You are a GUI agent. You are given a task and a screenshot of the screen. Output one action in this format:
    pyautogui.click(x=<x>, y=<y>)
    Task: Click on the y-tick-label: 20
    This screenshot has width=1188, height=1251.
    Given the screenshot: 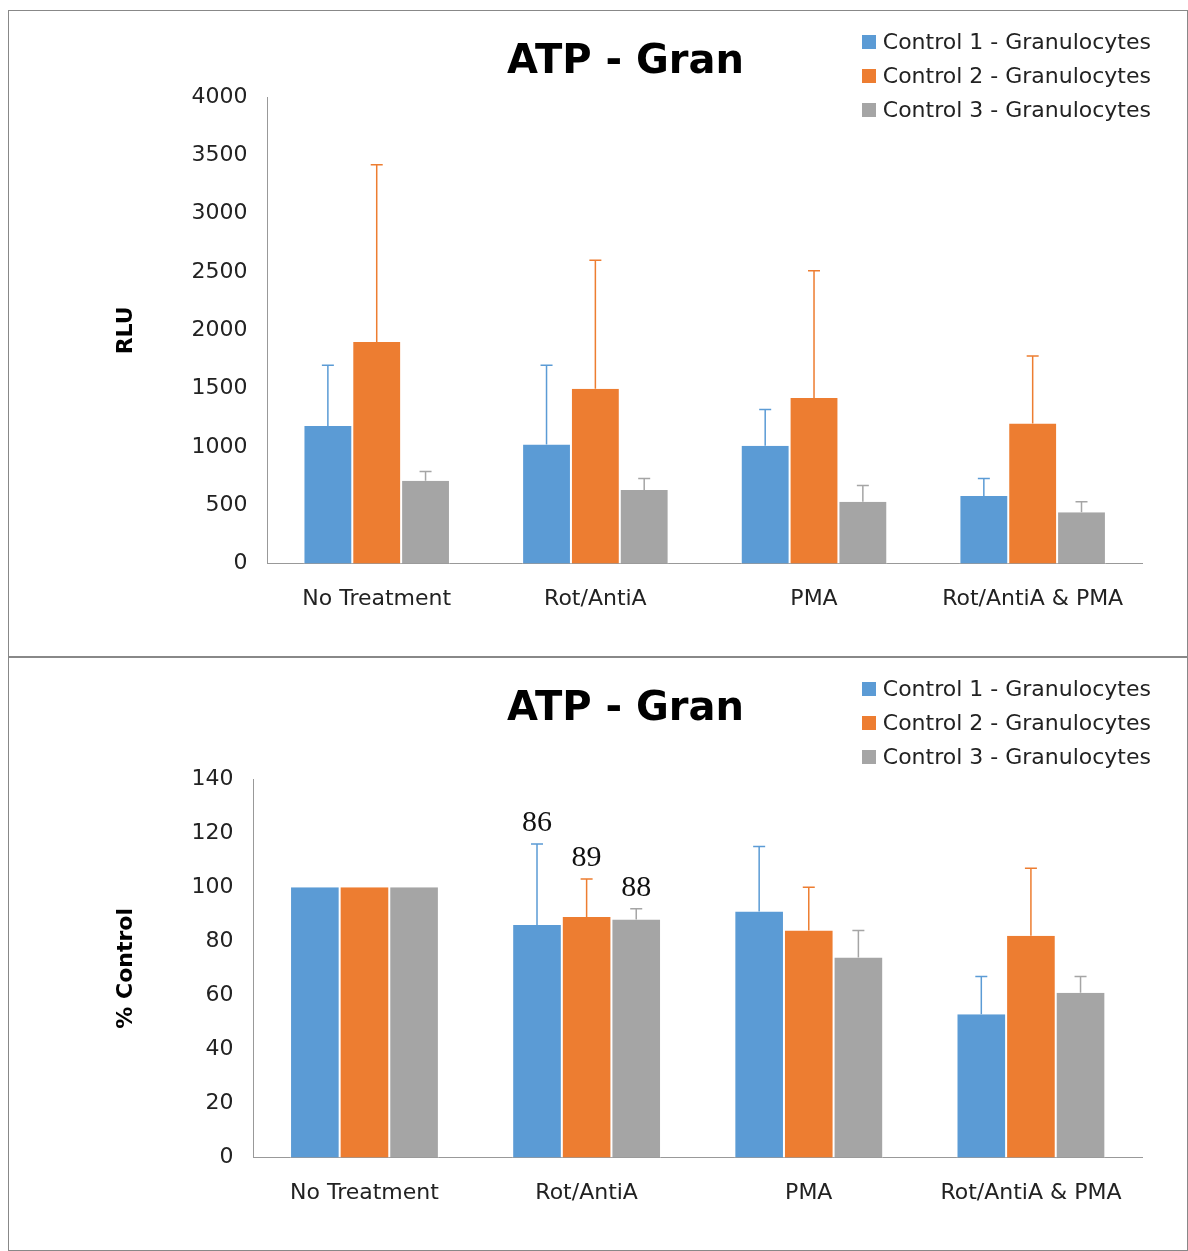 What is the action you would take?
    pyautogui.click(x=219, y=1102)
    